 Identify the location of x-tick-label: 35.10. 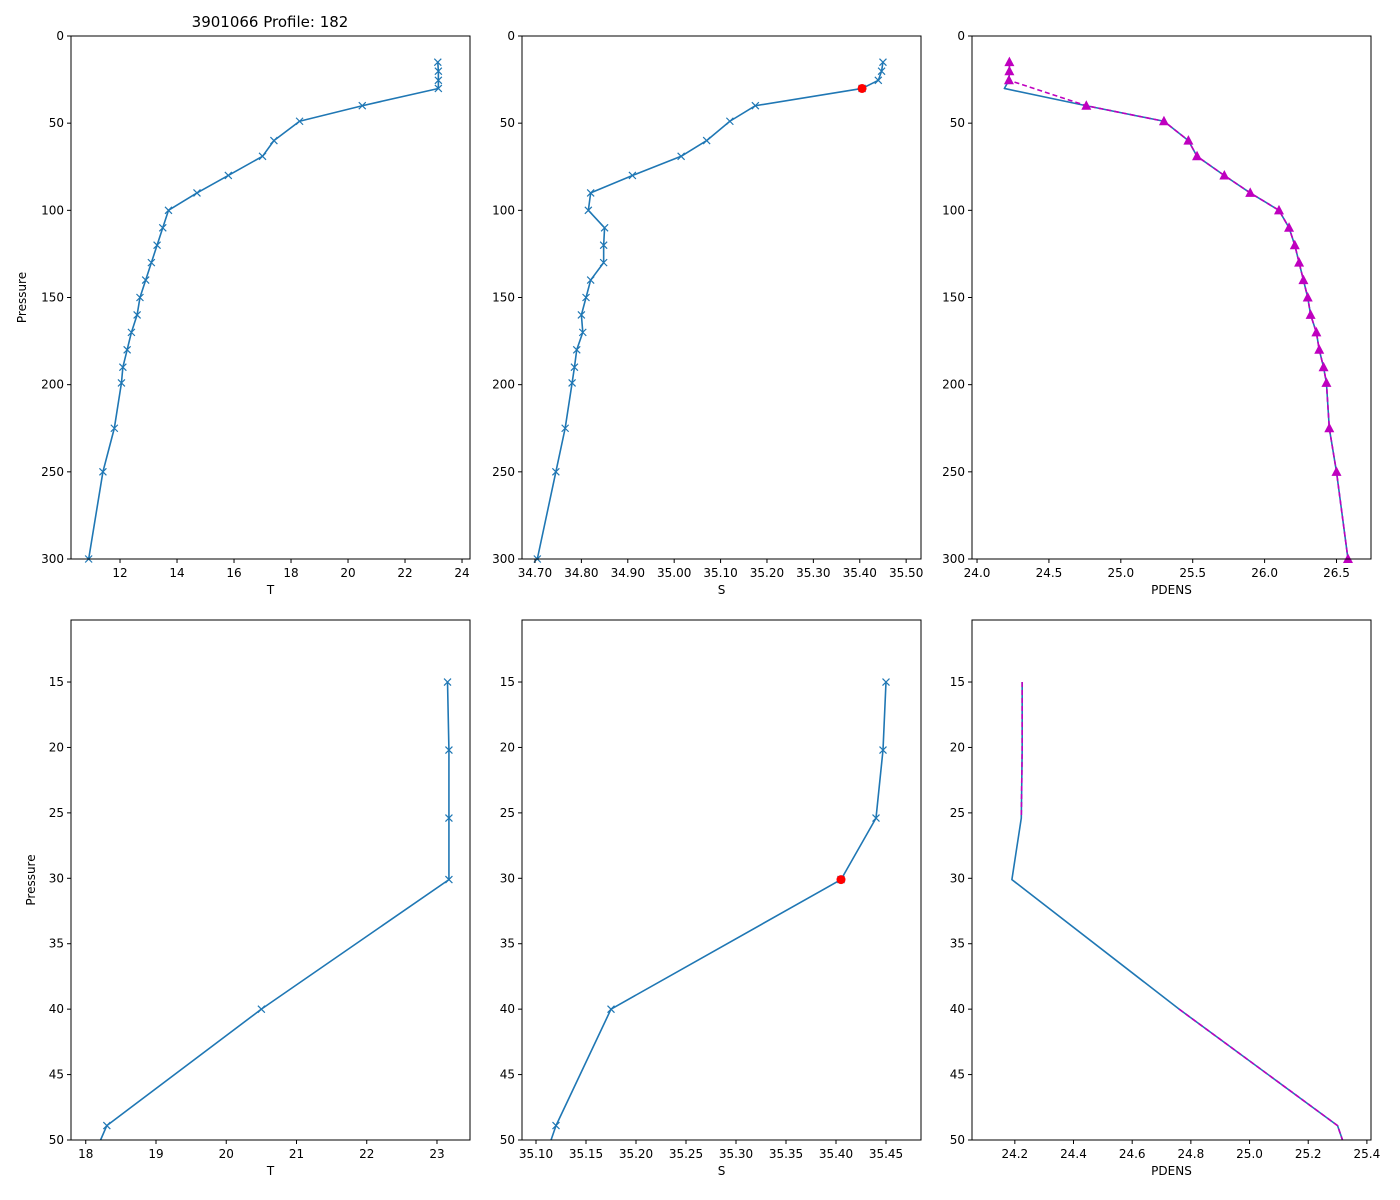
(536, 1154).